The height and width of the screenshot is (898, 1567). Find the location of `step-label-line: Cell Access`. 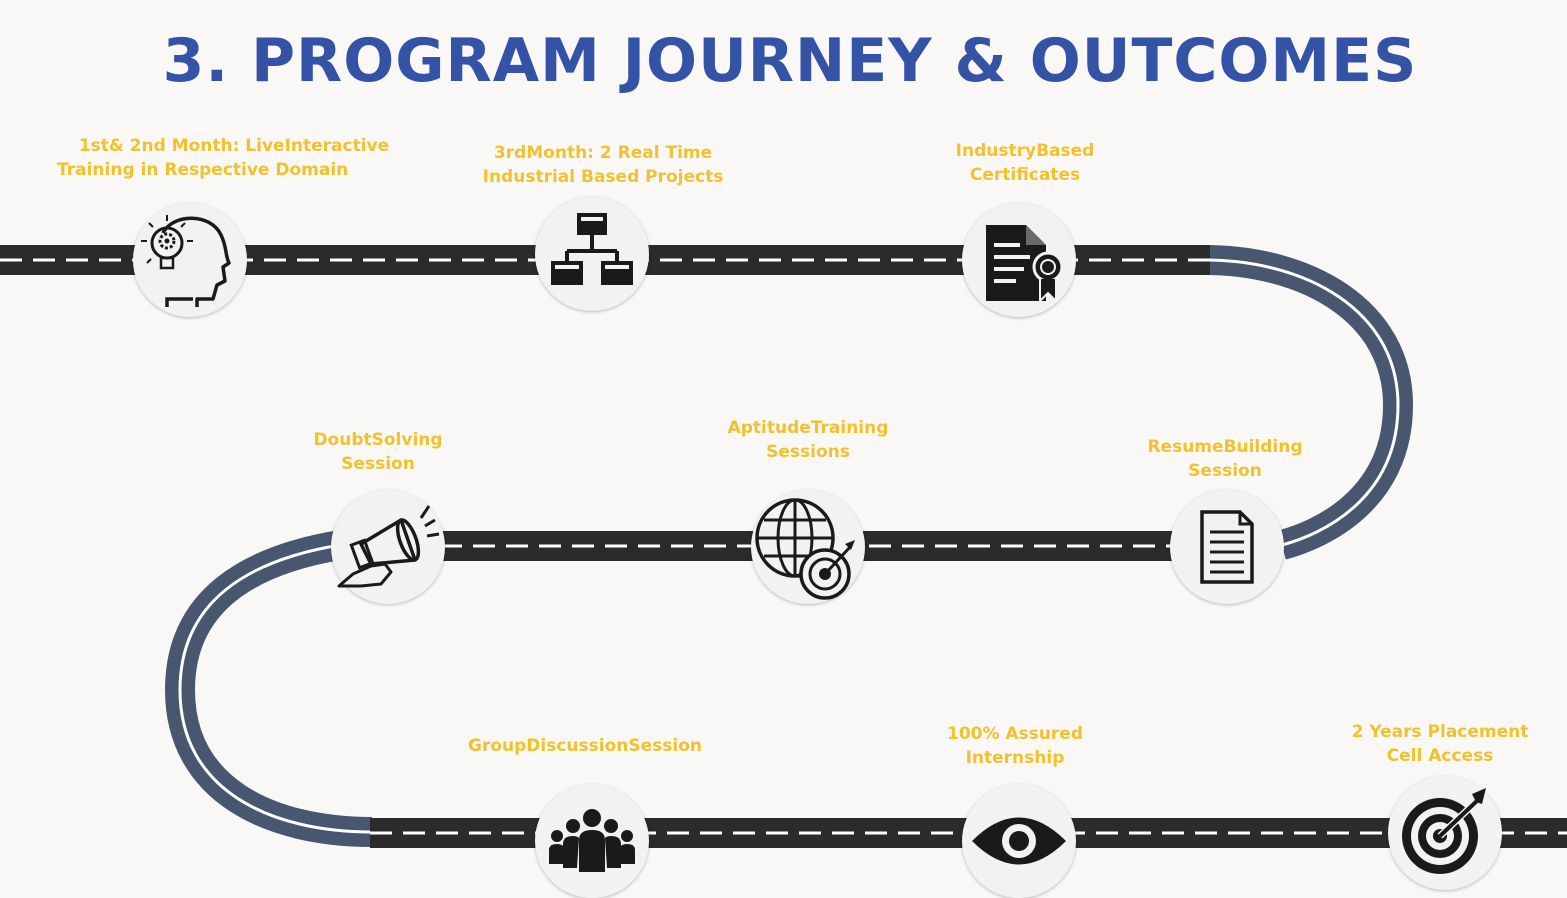

step-label-line: Cell Access is located at coordinates (1440, 756).